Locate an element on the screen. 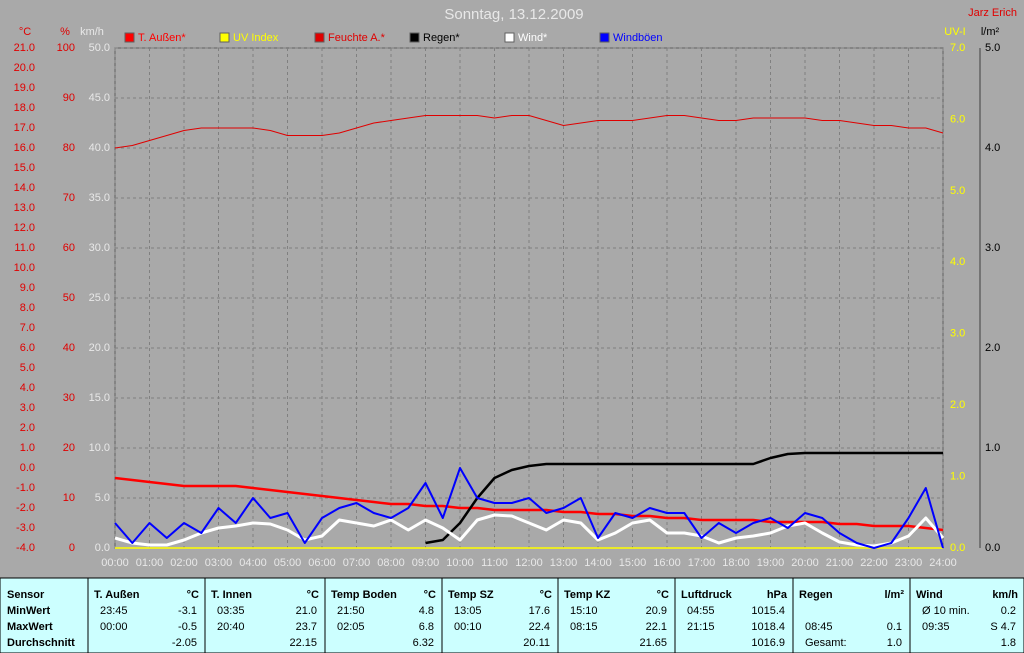  x-tick-label: 02:00 is located at coordinates (184, 563).